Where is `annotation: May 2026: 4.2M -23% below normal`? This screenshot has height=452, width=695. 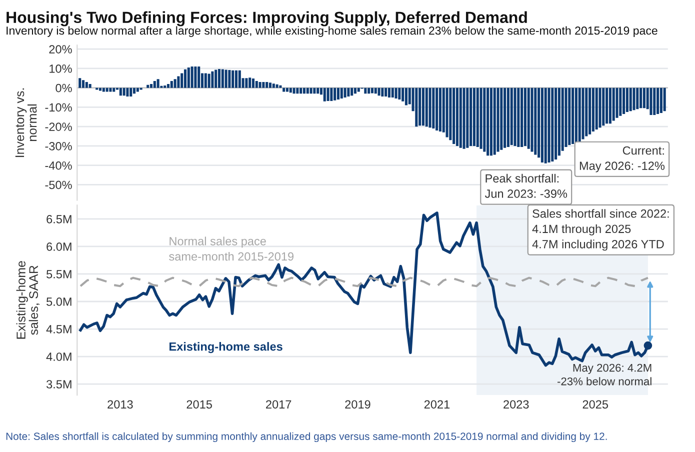
annotation: May 2026: 4.2M -23% below normal is located at coordinates (605, 375).